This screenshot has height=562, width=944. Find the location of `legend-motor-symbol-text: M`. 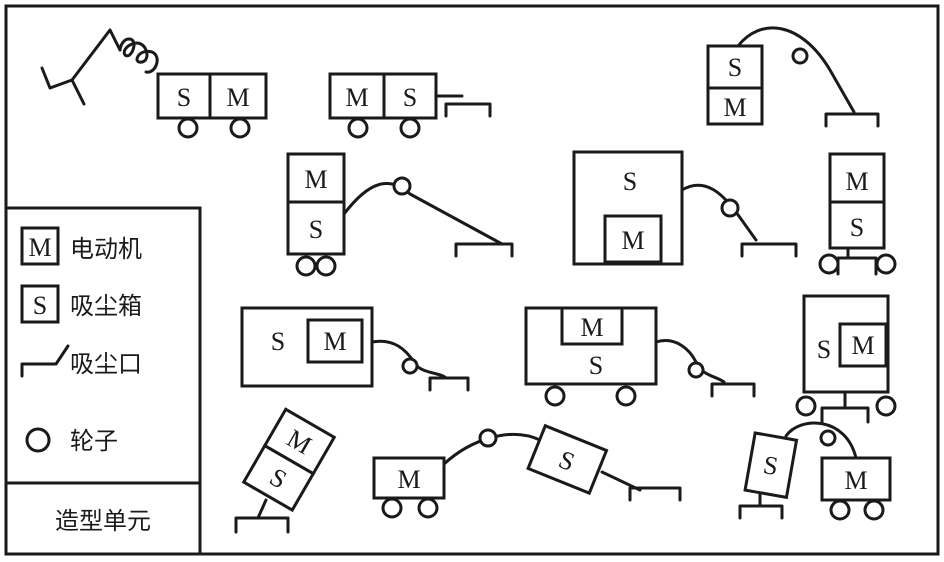

legend-motor-symbol-text: M is located at coordinates (39, 247).